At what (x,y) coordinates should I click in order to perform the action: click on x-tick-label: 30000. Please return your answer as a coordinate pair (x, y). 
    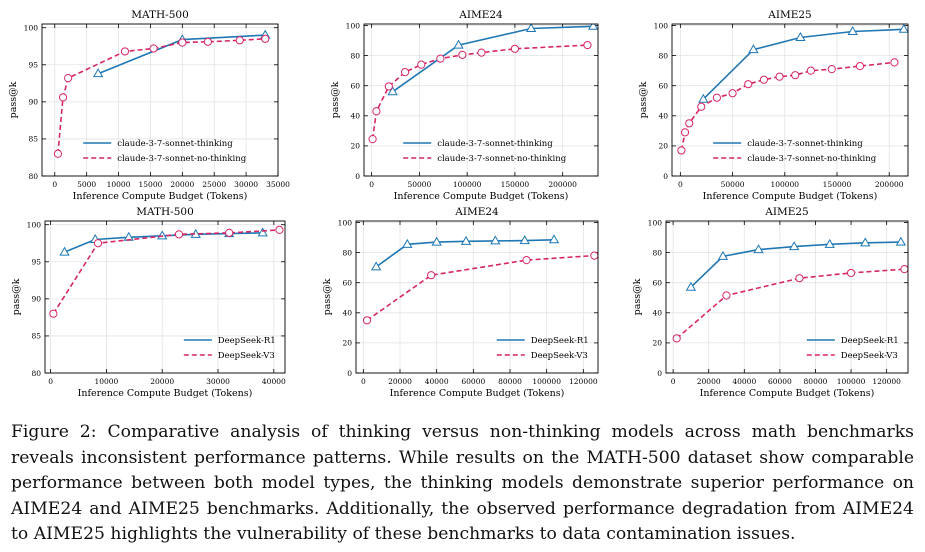
    Looking at the image, I should click on (218, 381).